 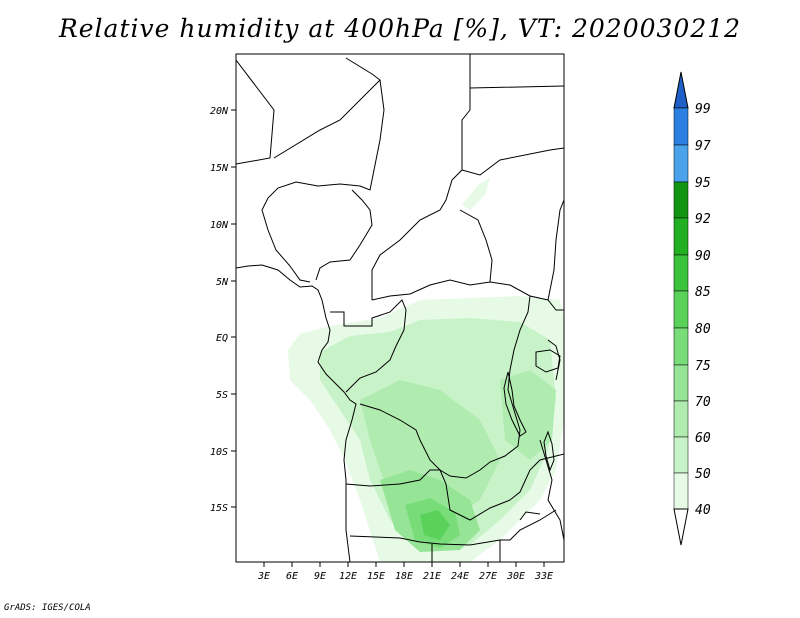 What do you see at coordinates (703, 109) in the screenshot?
I see `colorbar-label: 99` at bounding box center [703, 109].